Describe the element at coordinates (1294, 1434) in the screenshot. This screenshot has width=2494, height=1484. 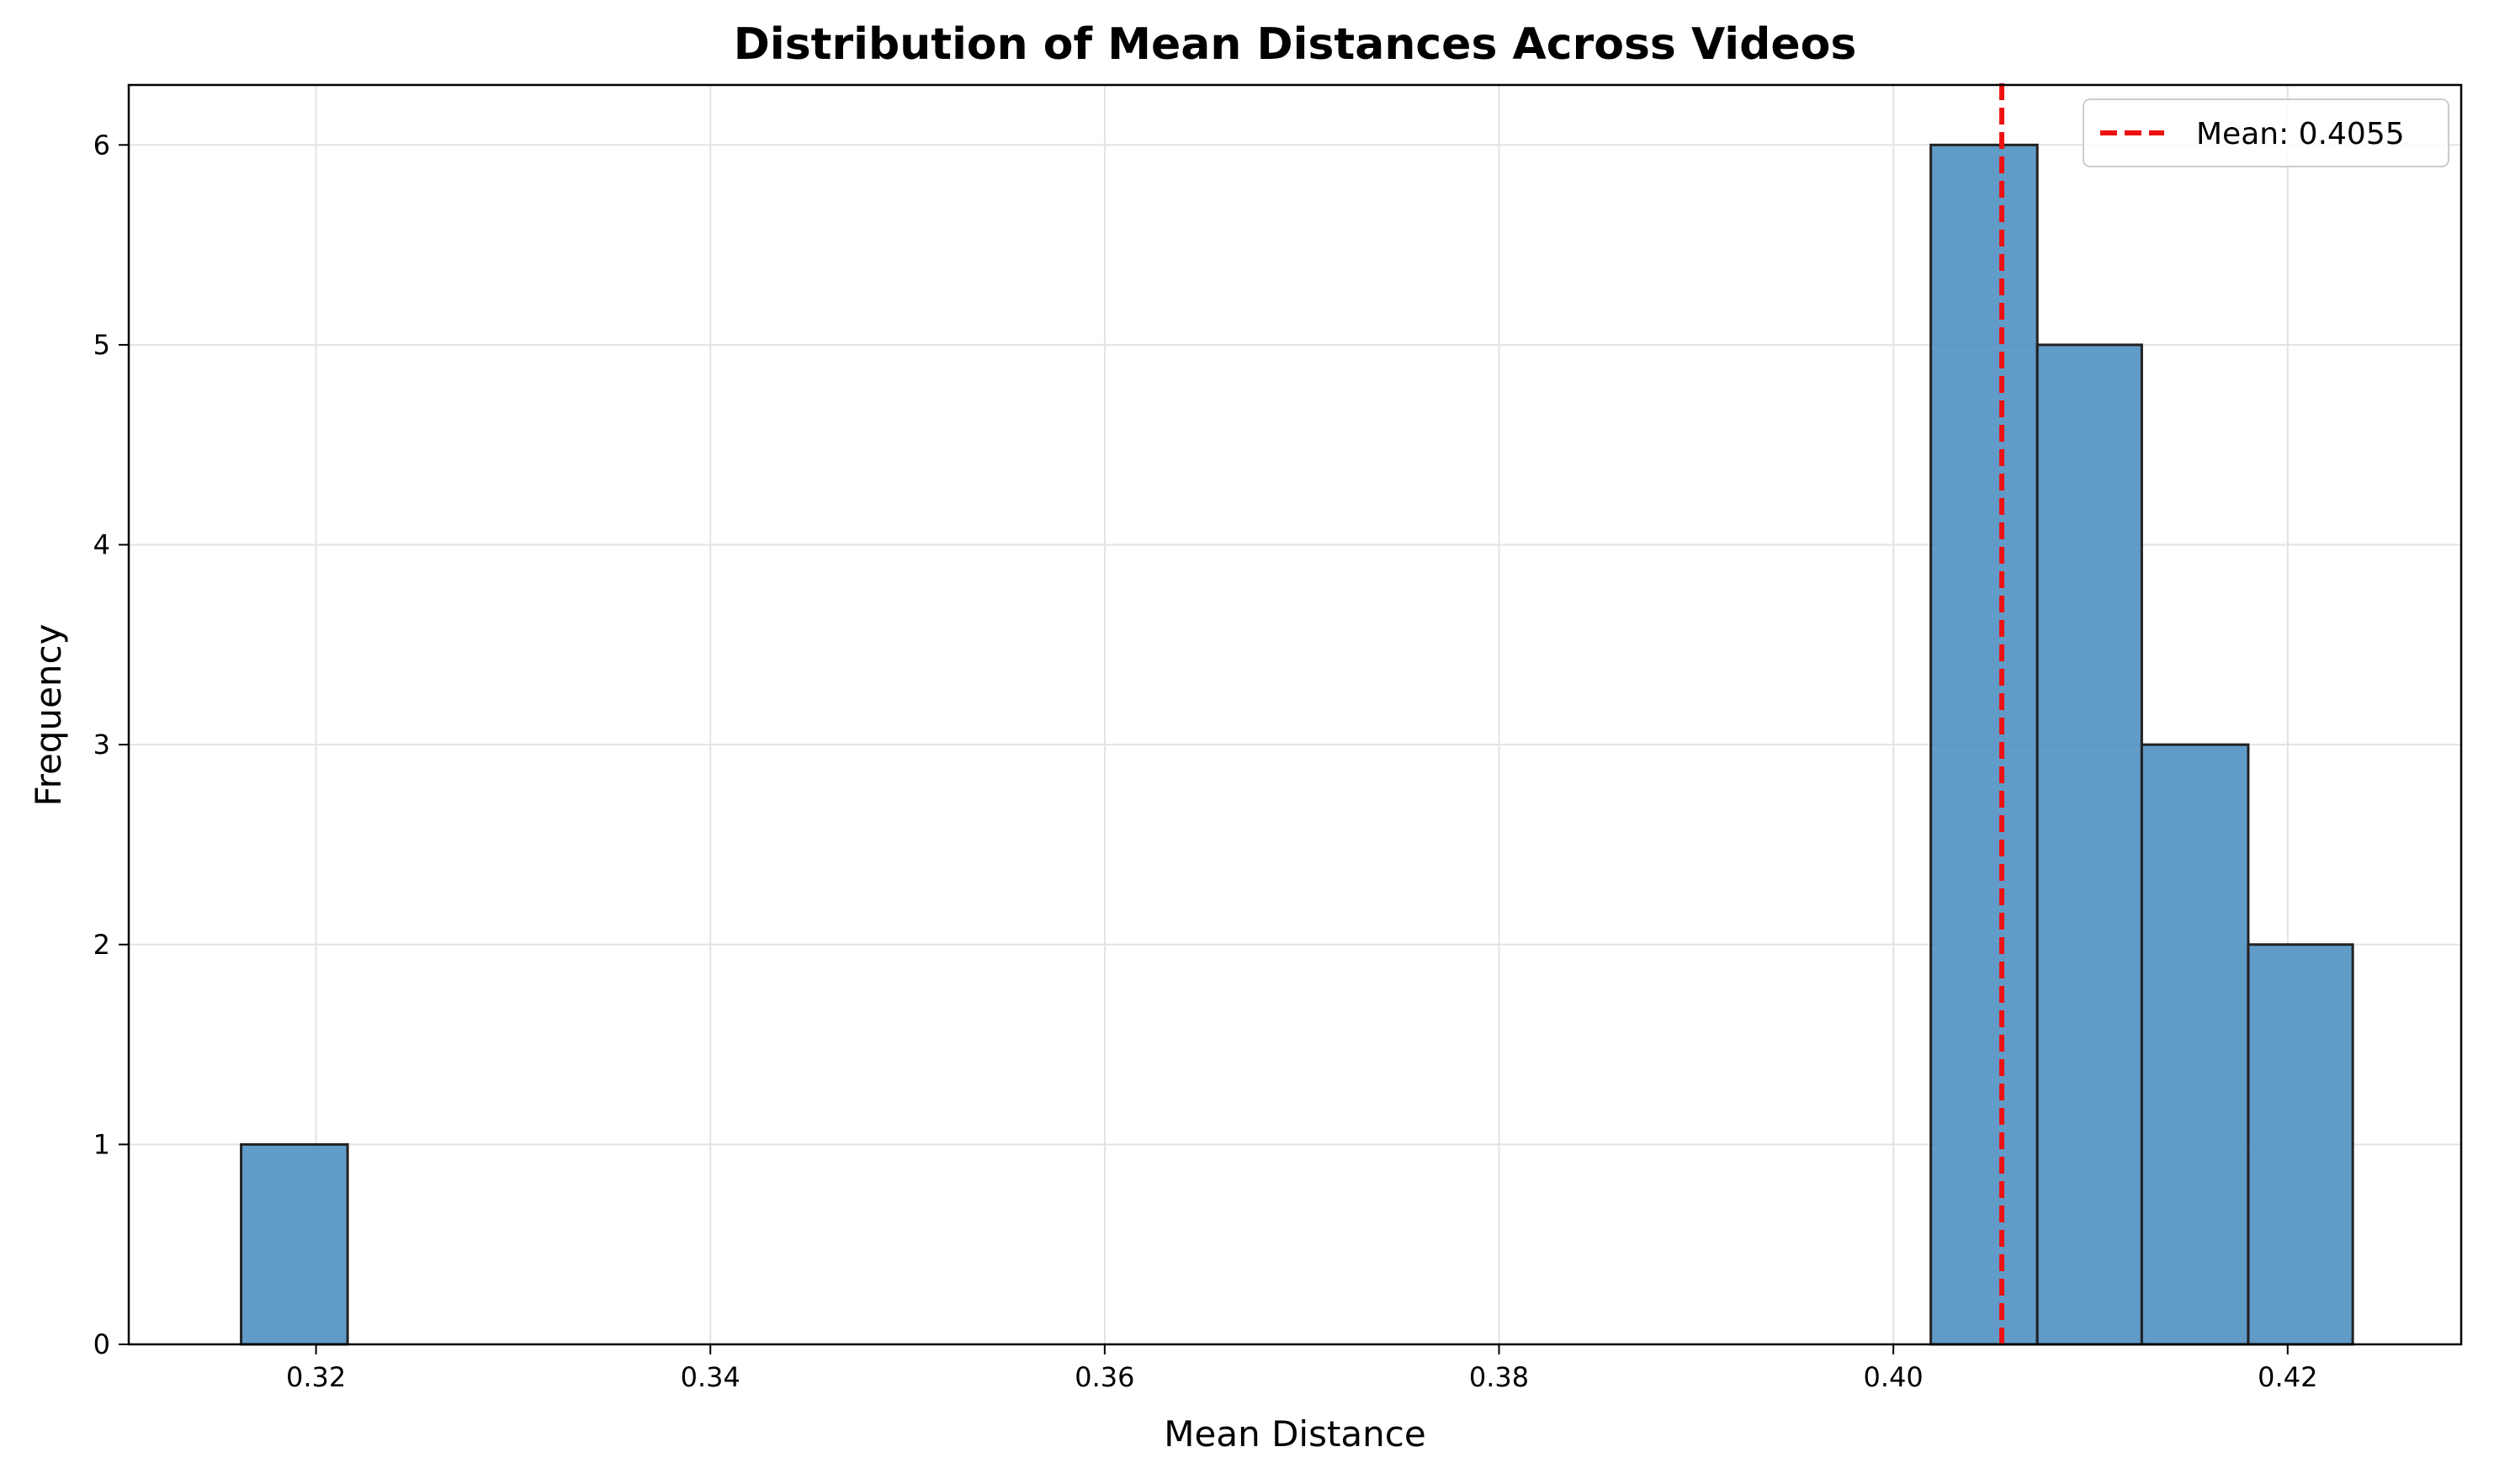
I see `x-axis-label: Mean Distance` at that location.